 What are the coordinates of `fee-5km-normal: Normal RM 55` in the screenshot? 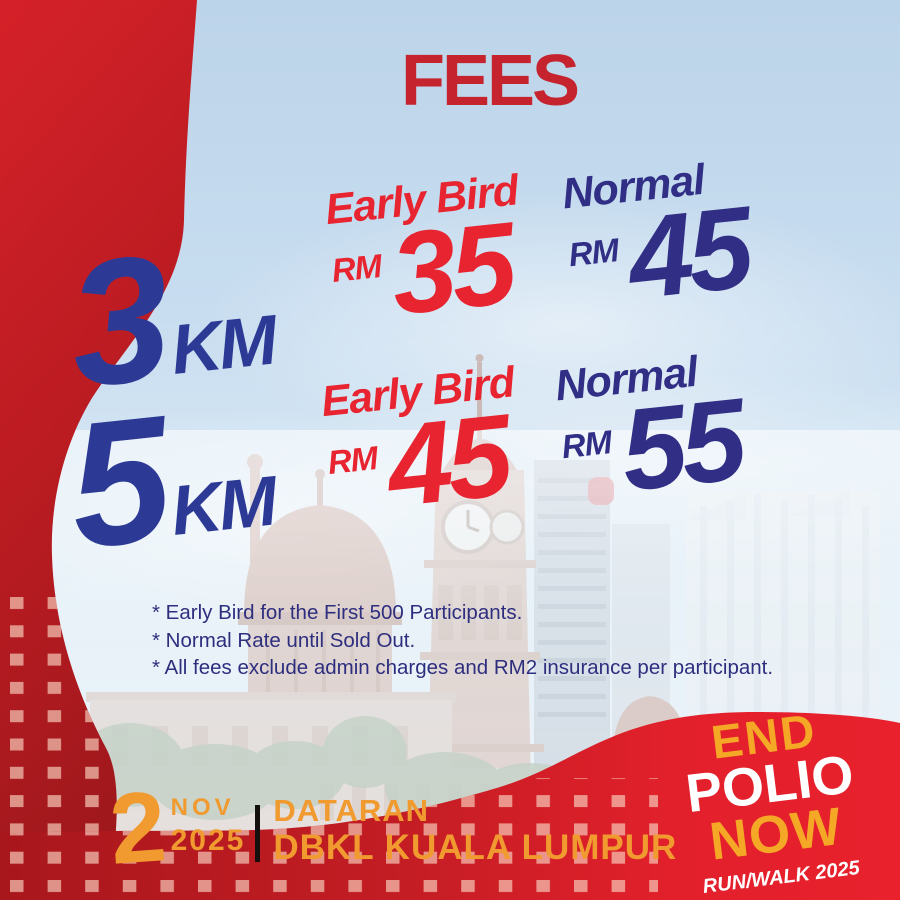 It's located at (650, 431).